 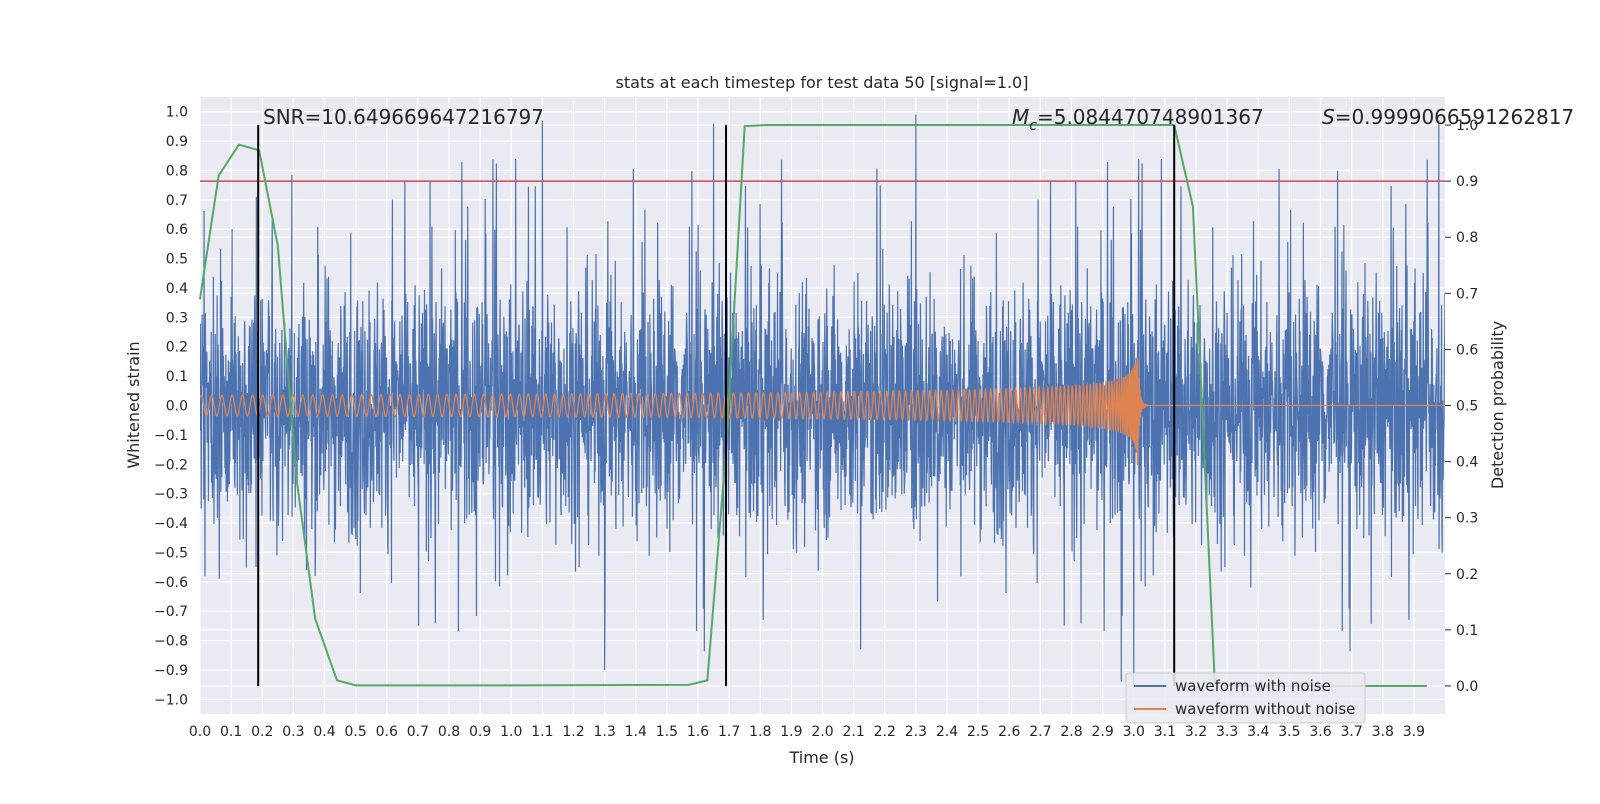 I want to click on x-tick-label: 1.3, so click(x=604, y=732).